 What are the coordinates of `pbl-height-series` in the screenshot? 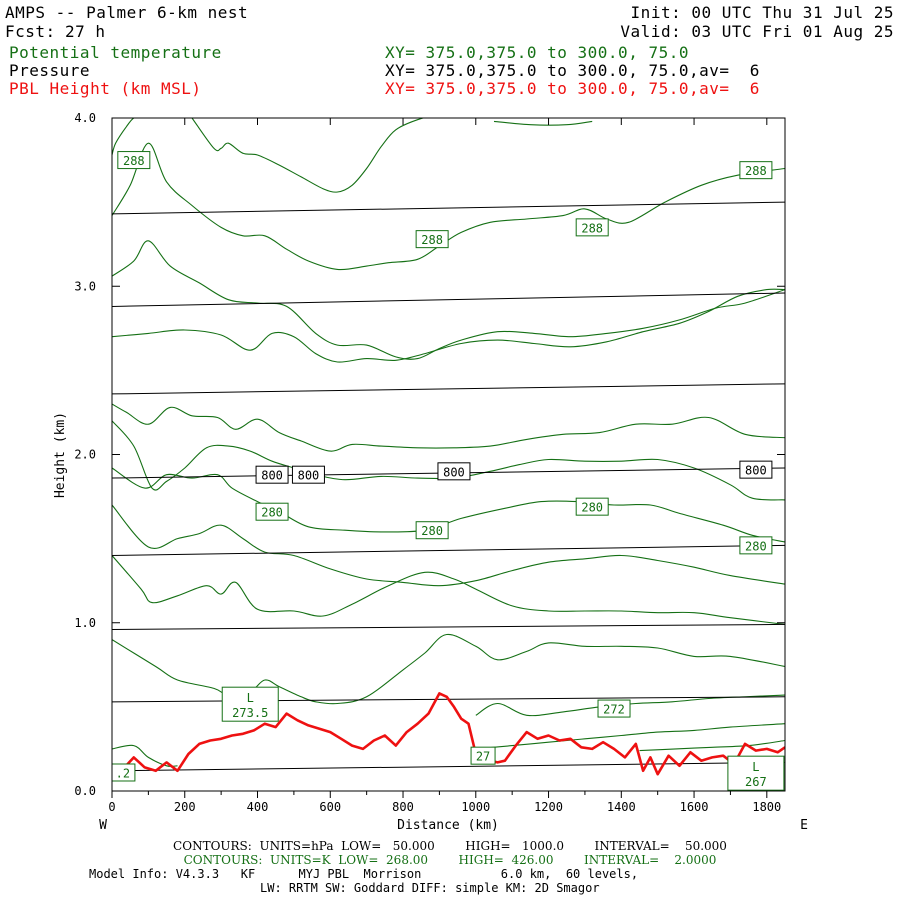 It's located at (448, 734).